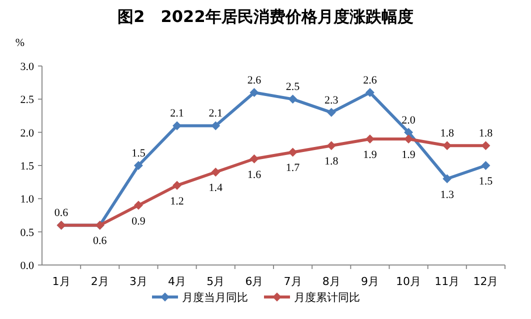 Image resolution: width=531 pixels, height=319 pixels. What do you see at coordinates (485, 281) in the screenshot?
I see `x-tick-label: 12月` at bounding box center [485, 281].